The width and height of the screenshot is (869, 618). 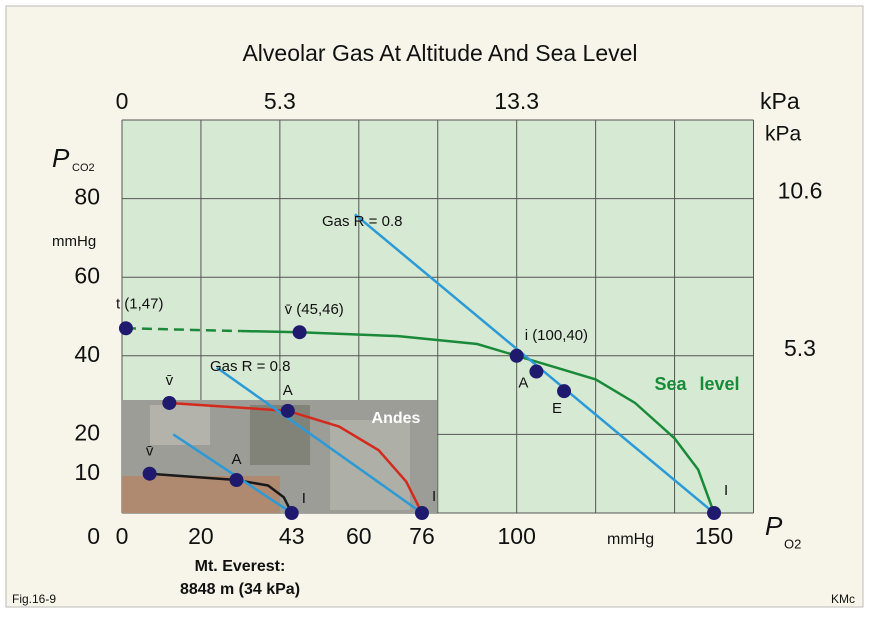 I want to click on x-tick-label: 150, so click(x=714, y=536).